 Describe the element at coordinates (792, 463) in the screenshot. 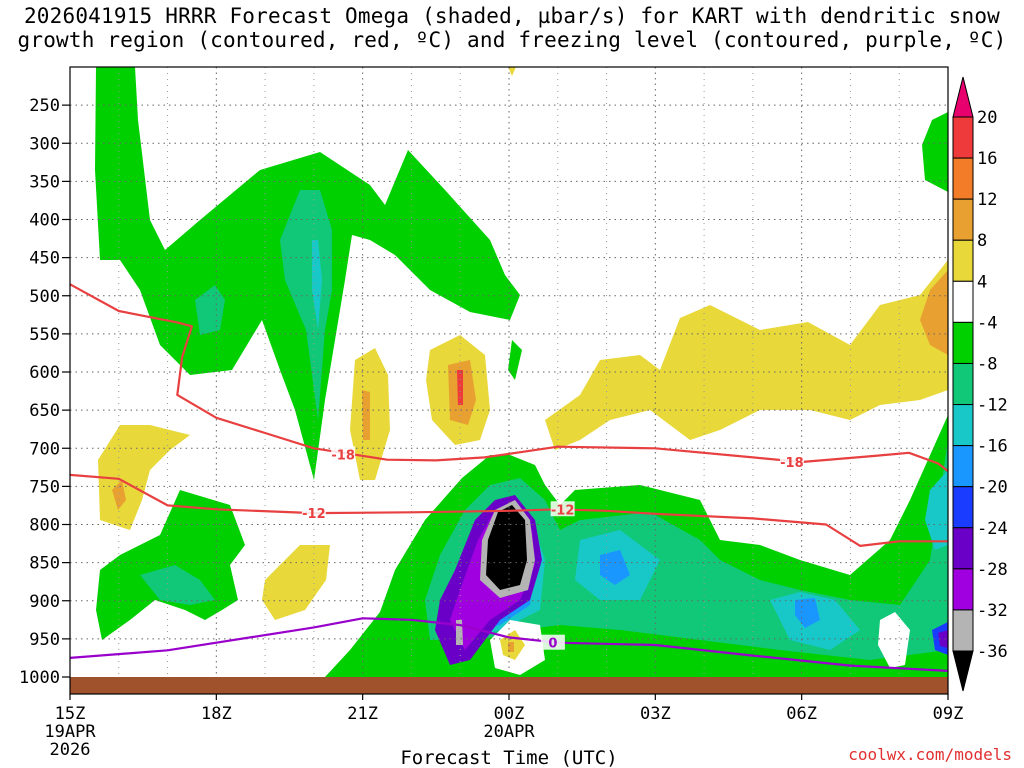

I see `contour-label-1: -18` at that location.